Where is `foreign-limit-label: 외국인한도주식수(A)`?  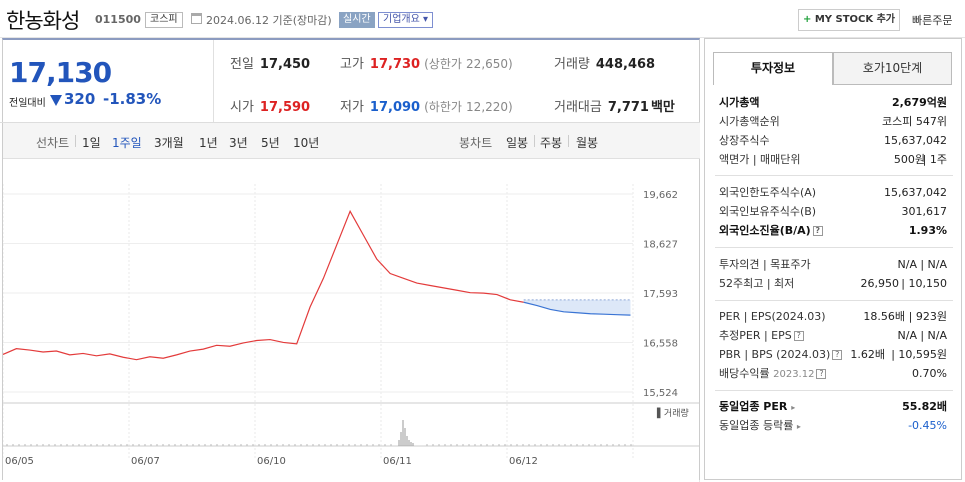 foreign-limit-label: 외국인한도주식수(A) is located at coordinates (768, 192).